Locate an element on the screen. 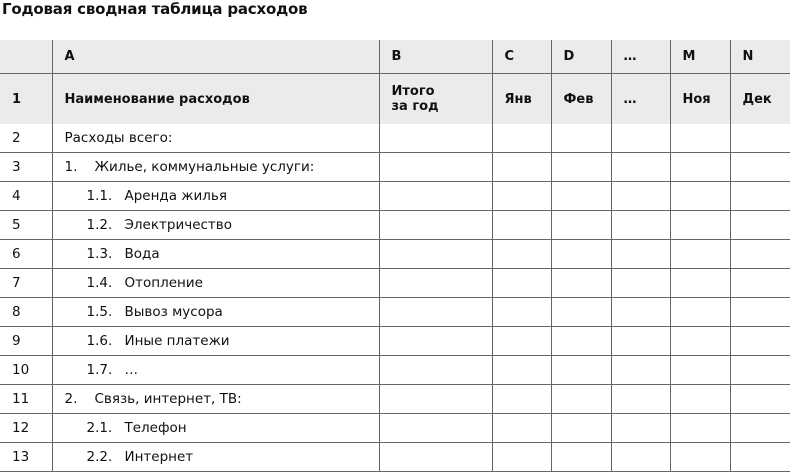 The width and height of the screenshot is (790, 472). column-letters-row: A B C D … M N is located at coordinates (395, 57).